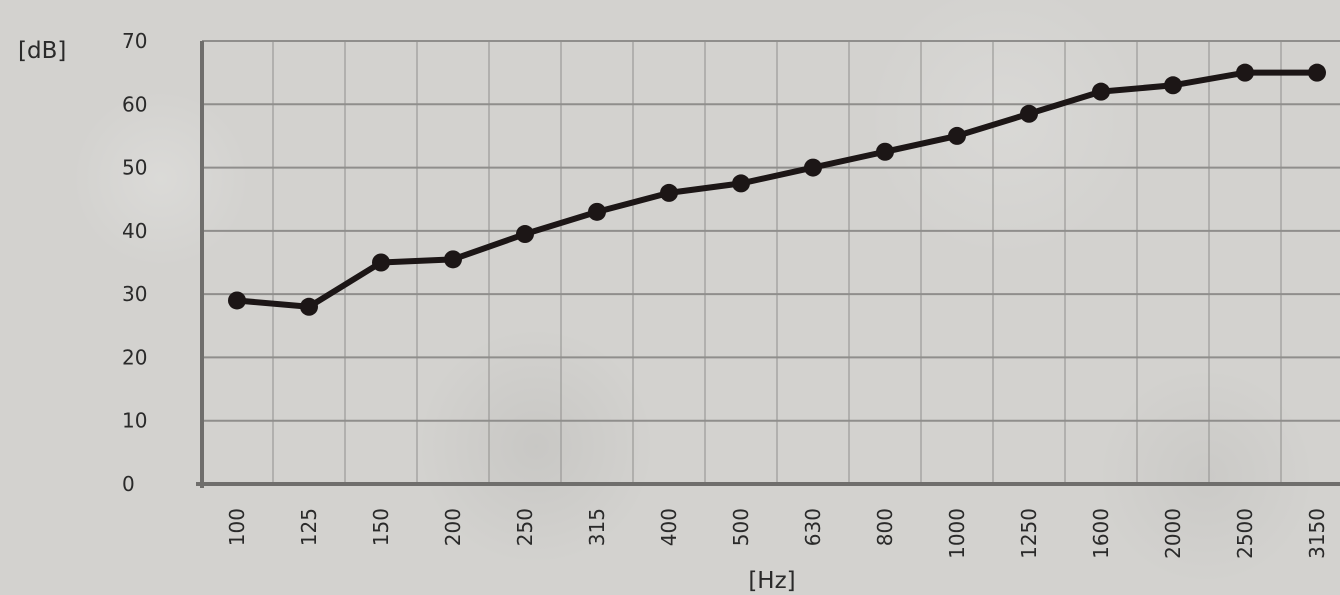  I want to click on y-tick-label: 10, so click(134, 421).